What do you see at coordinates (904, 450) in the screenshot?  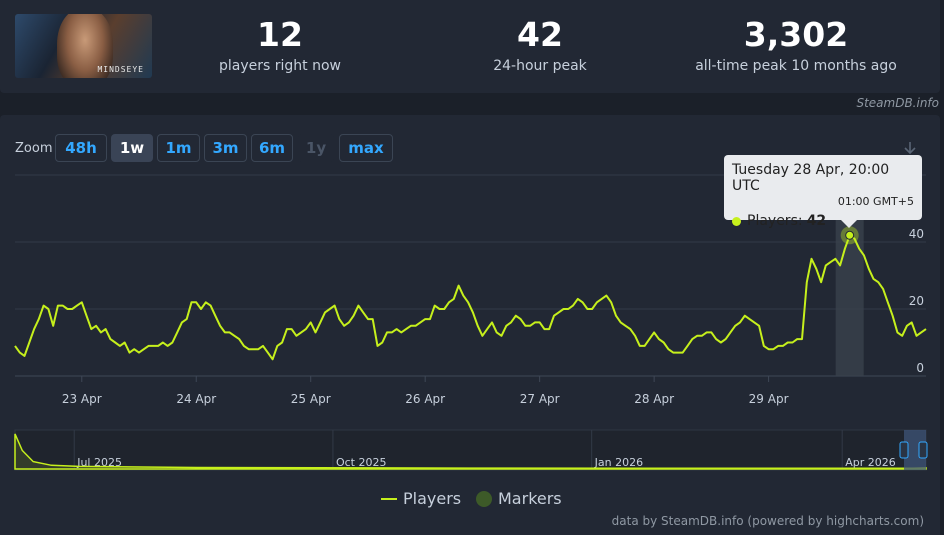 I see `navigator-handle-left` at bounding box center [904, 450].